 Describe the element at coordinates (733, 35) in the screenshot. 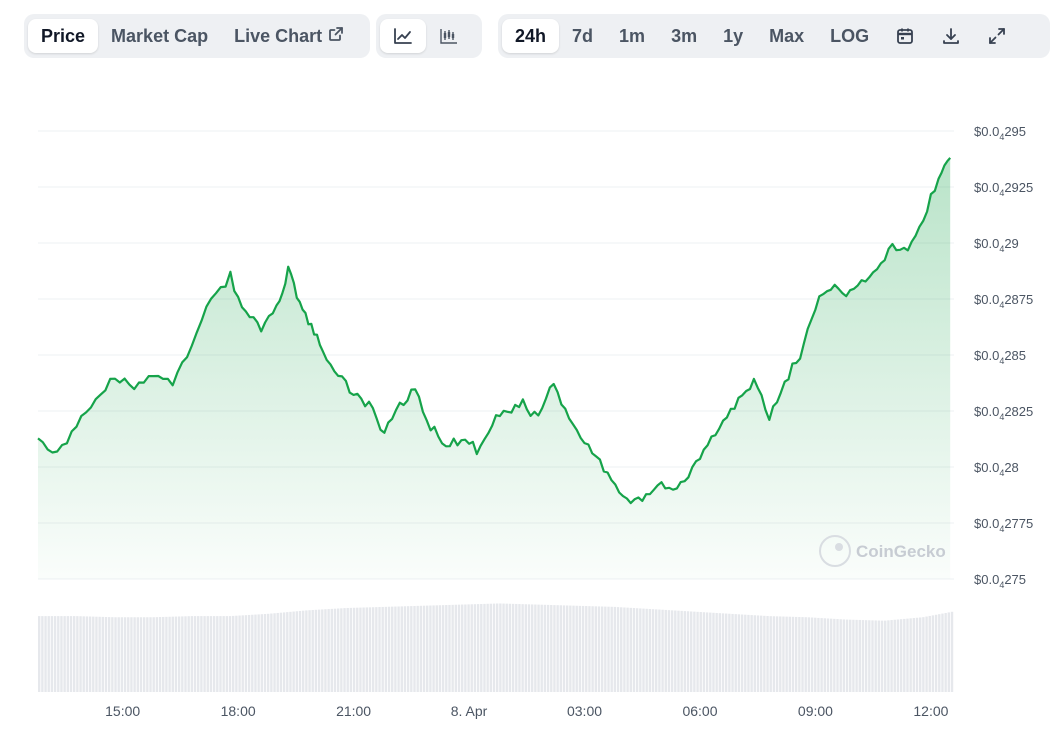

I see `range-1y: 1y` at that location.